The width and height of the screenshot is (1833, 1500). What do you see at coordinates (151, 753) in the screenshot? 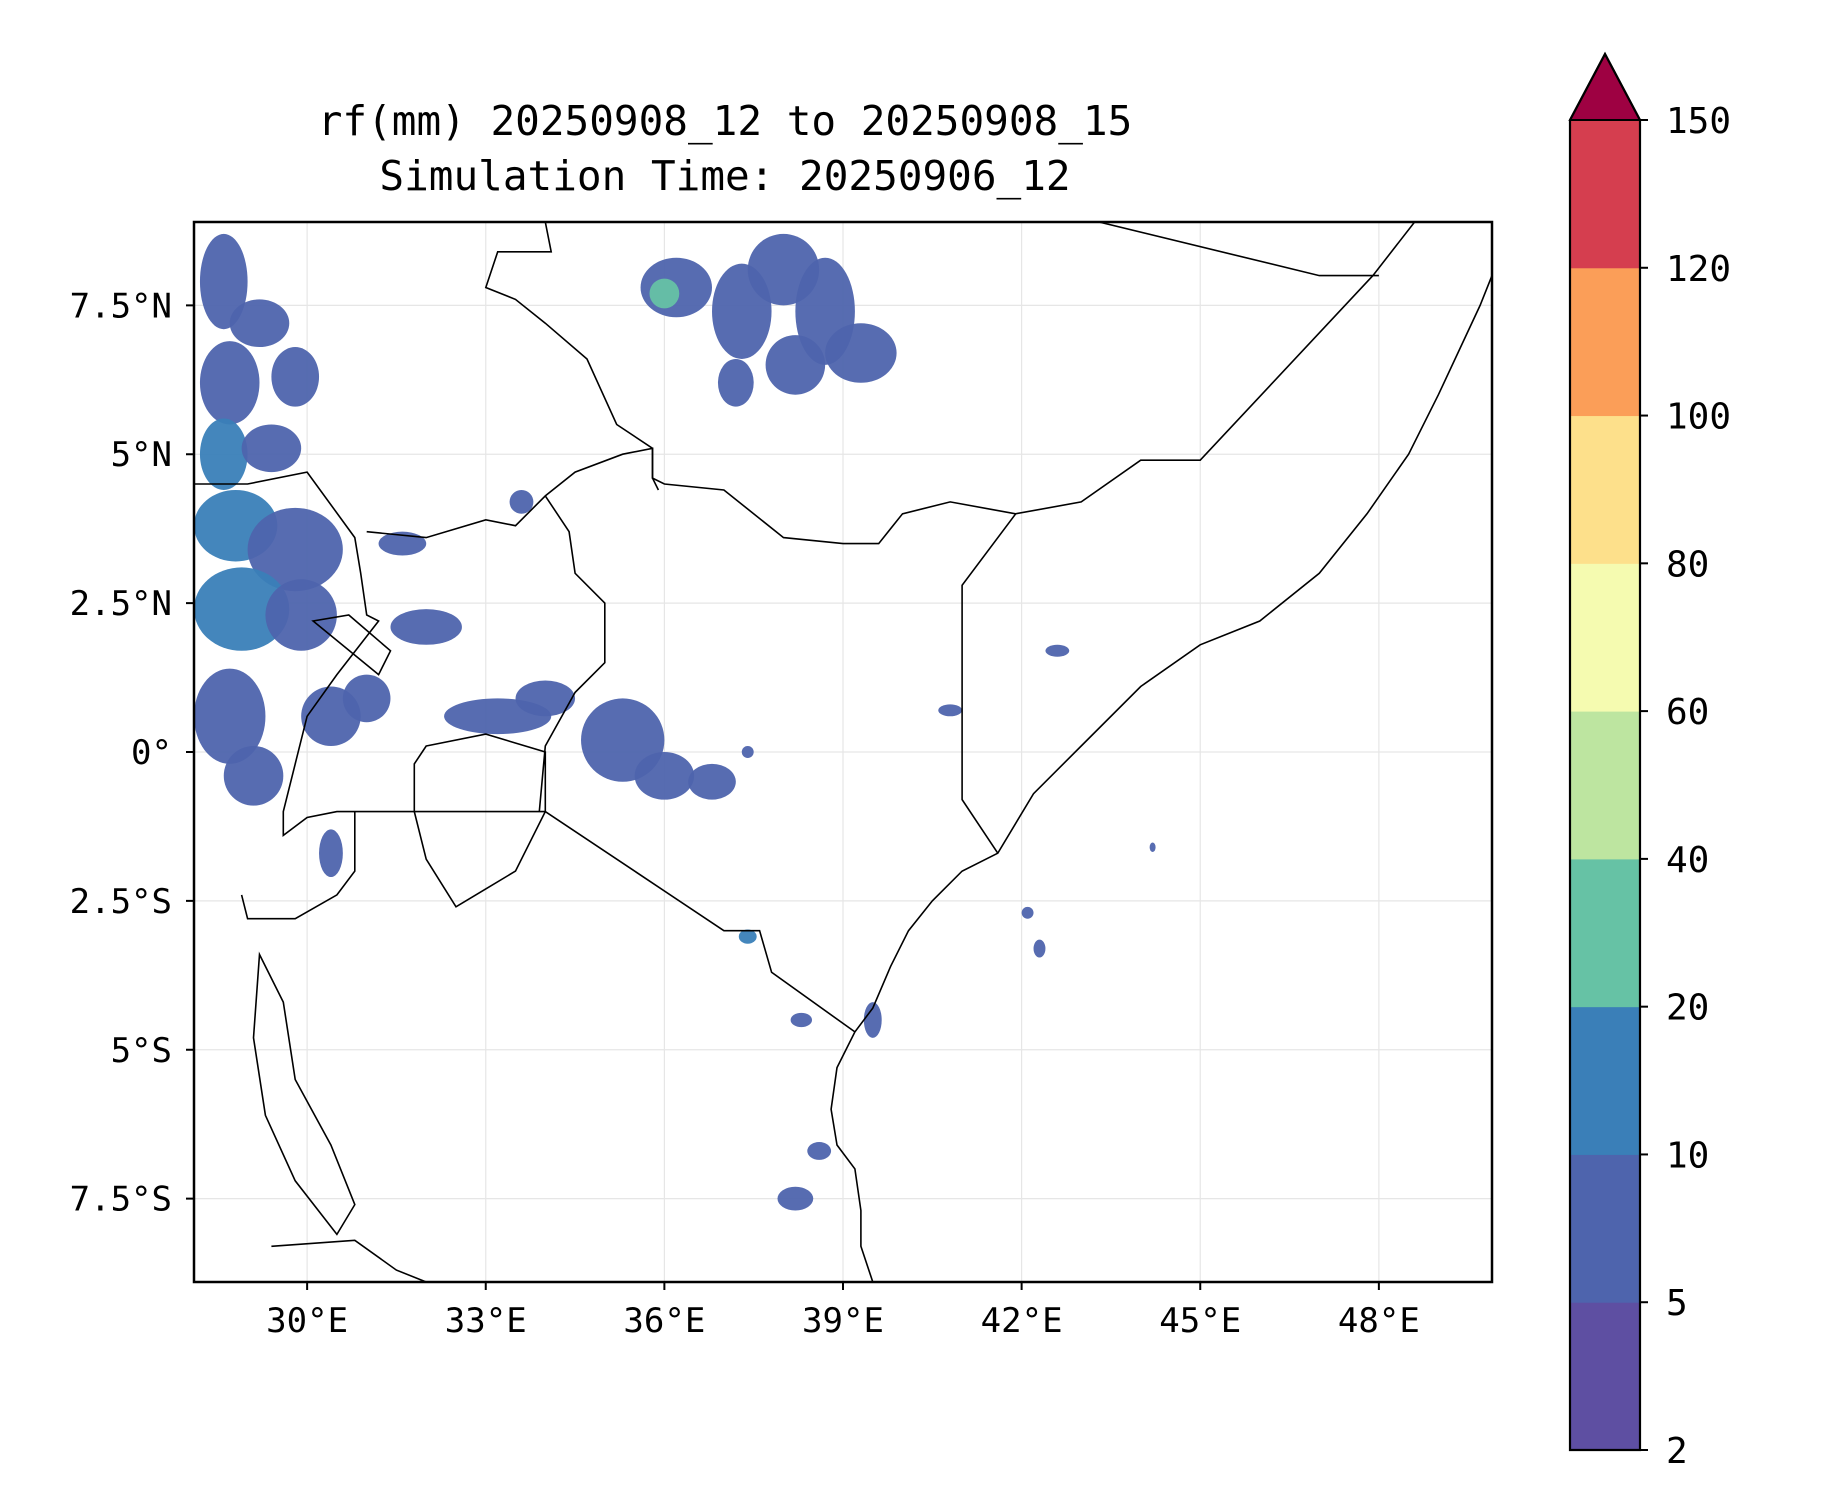
I see `lat-tick-label-3: 0°` at bounding box center [151, 753].